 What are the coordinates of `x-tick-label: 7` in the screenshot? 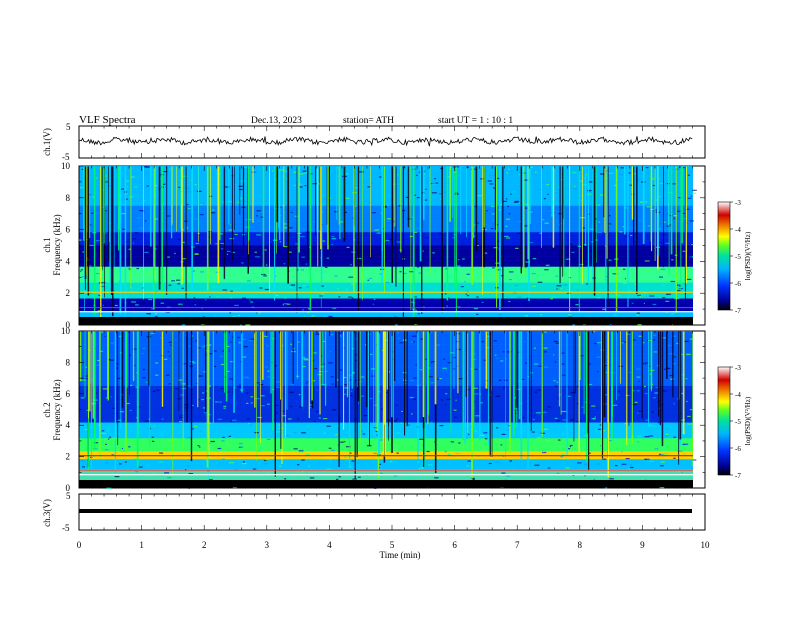 It's located at (517, 545).